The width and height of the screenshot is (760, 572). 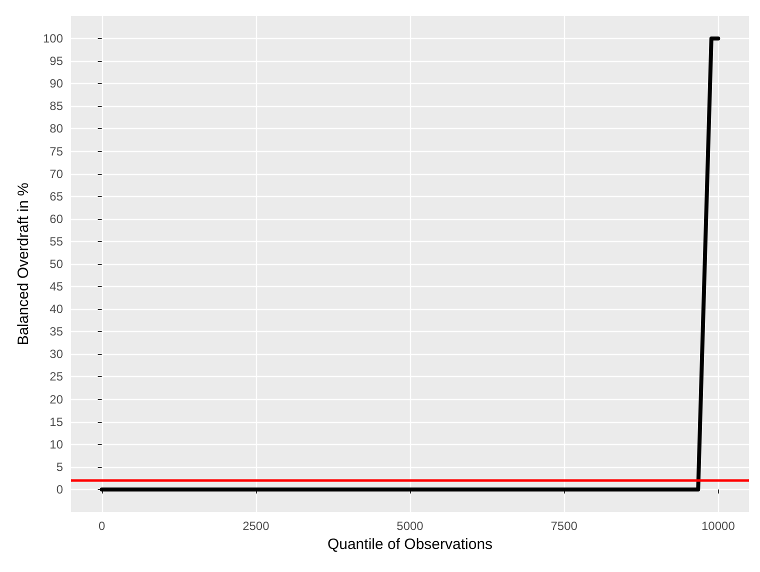 I want to click on x-tick-label: 5000, so click(x=410, y=526).